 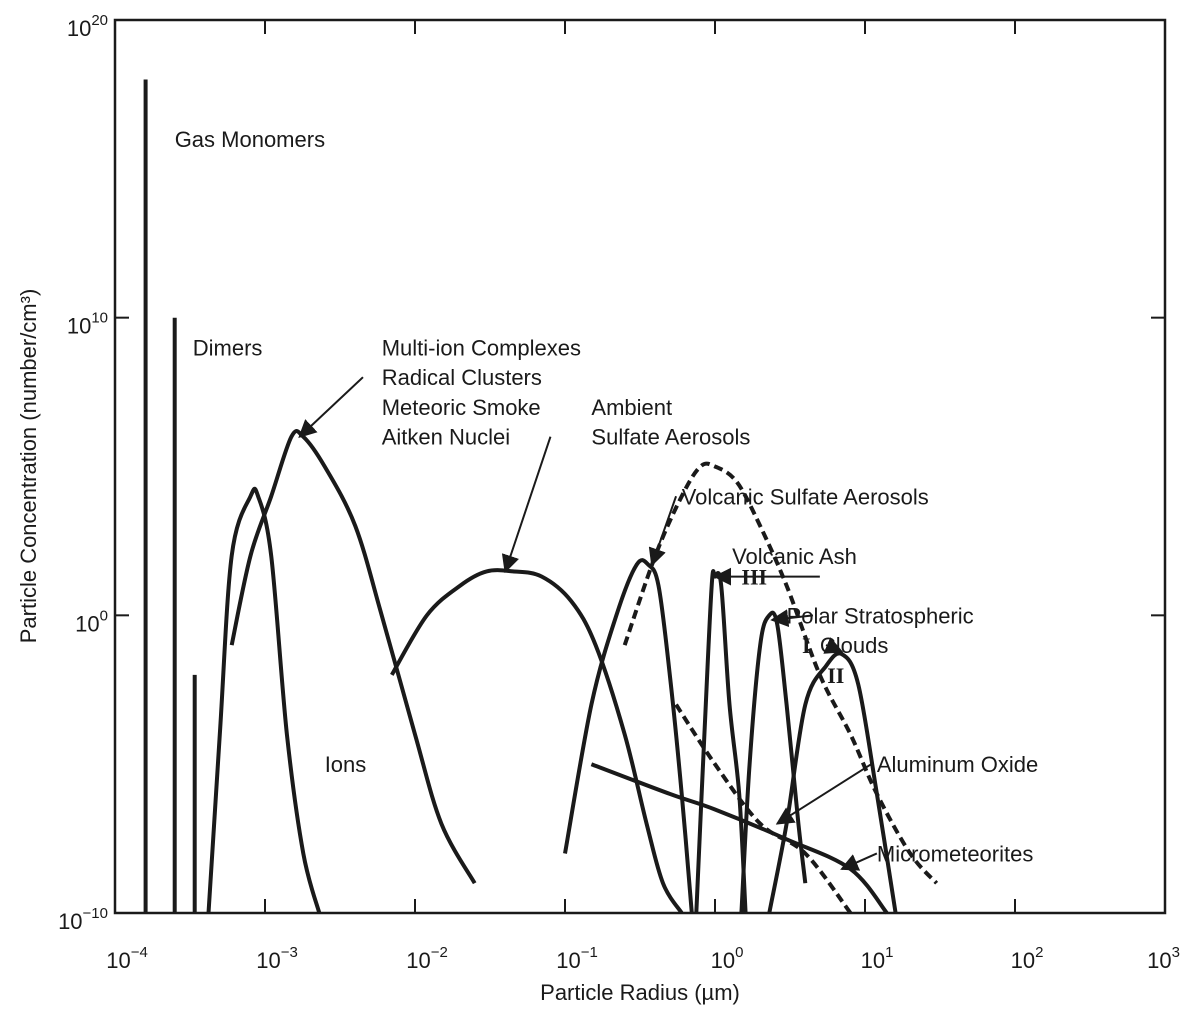 What do you see at coordinates (250, 139) in the screenshot?
I see `annotation-gas-monomers: Gas Monomers` at bounding box center [250, 139].